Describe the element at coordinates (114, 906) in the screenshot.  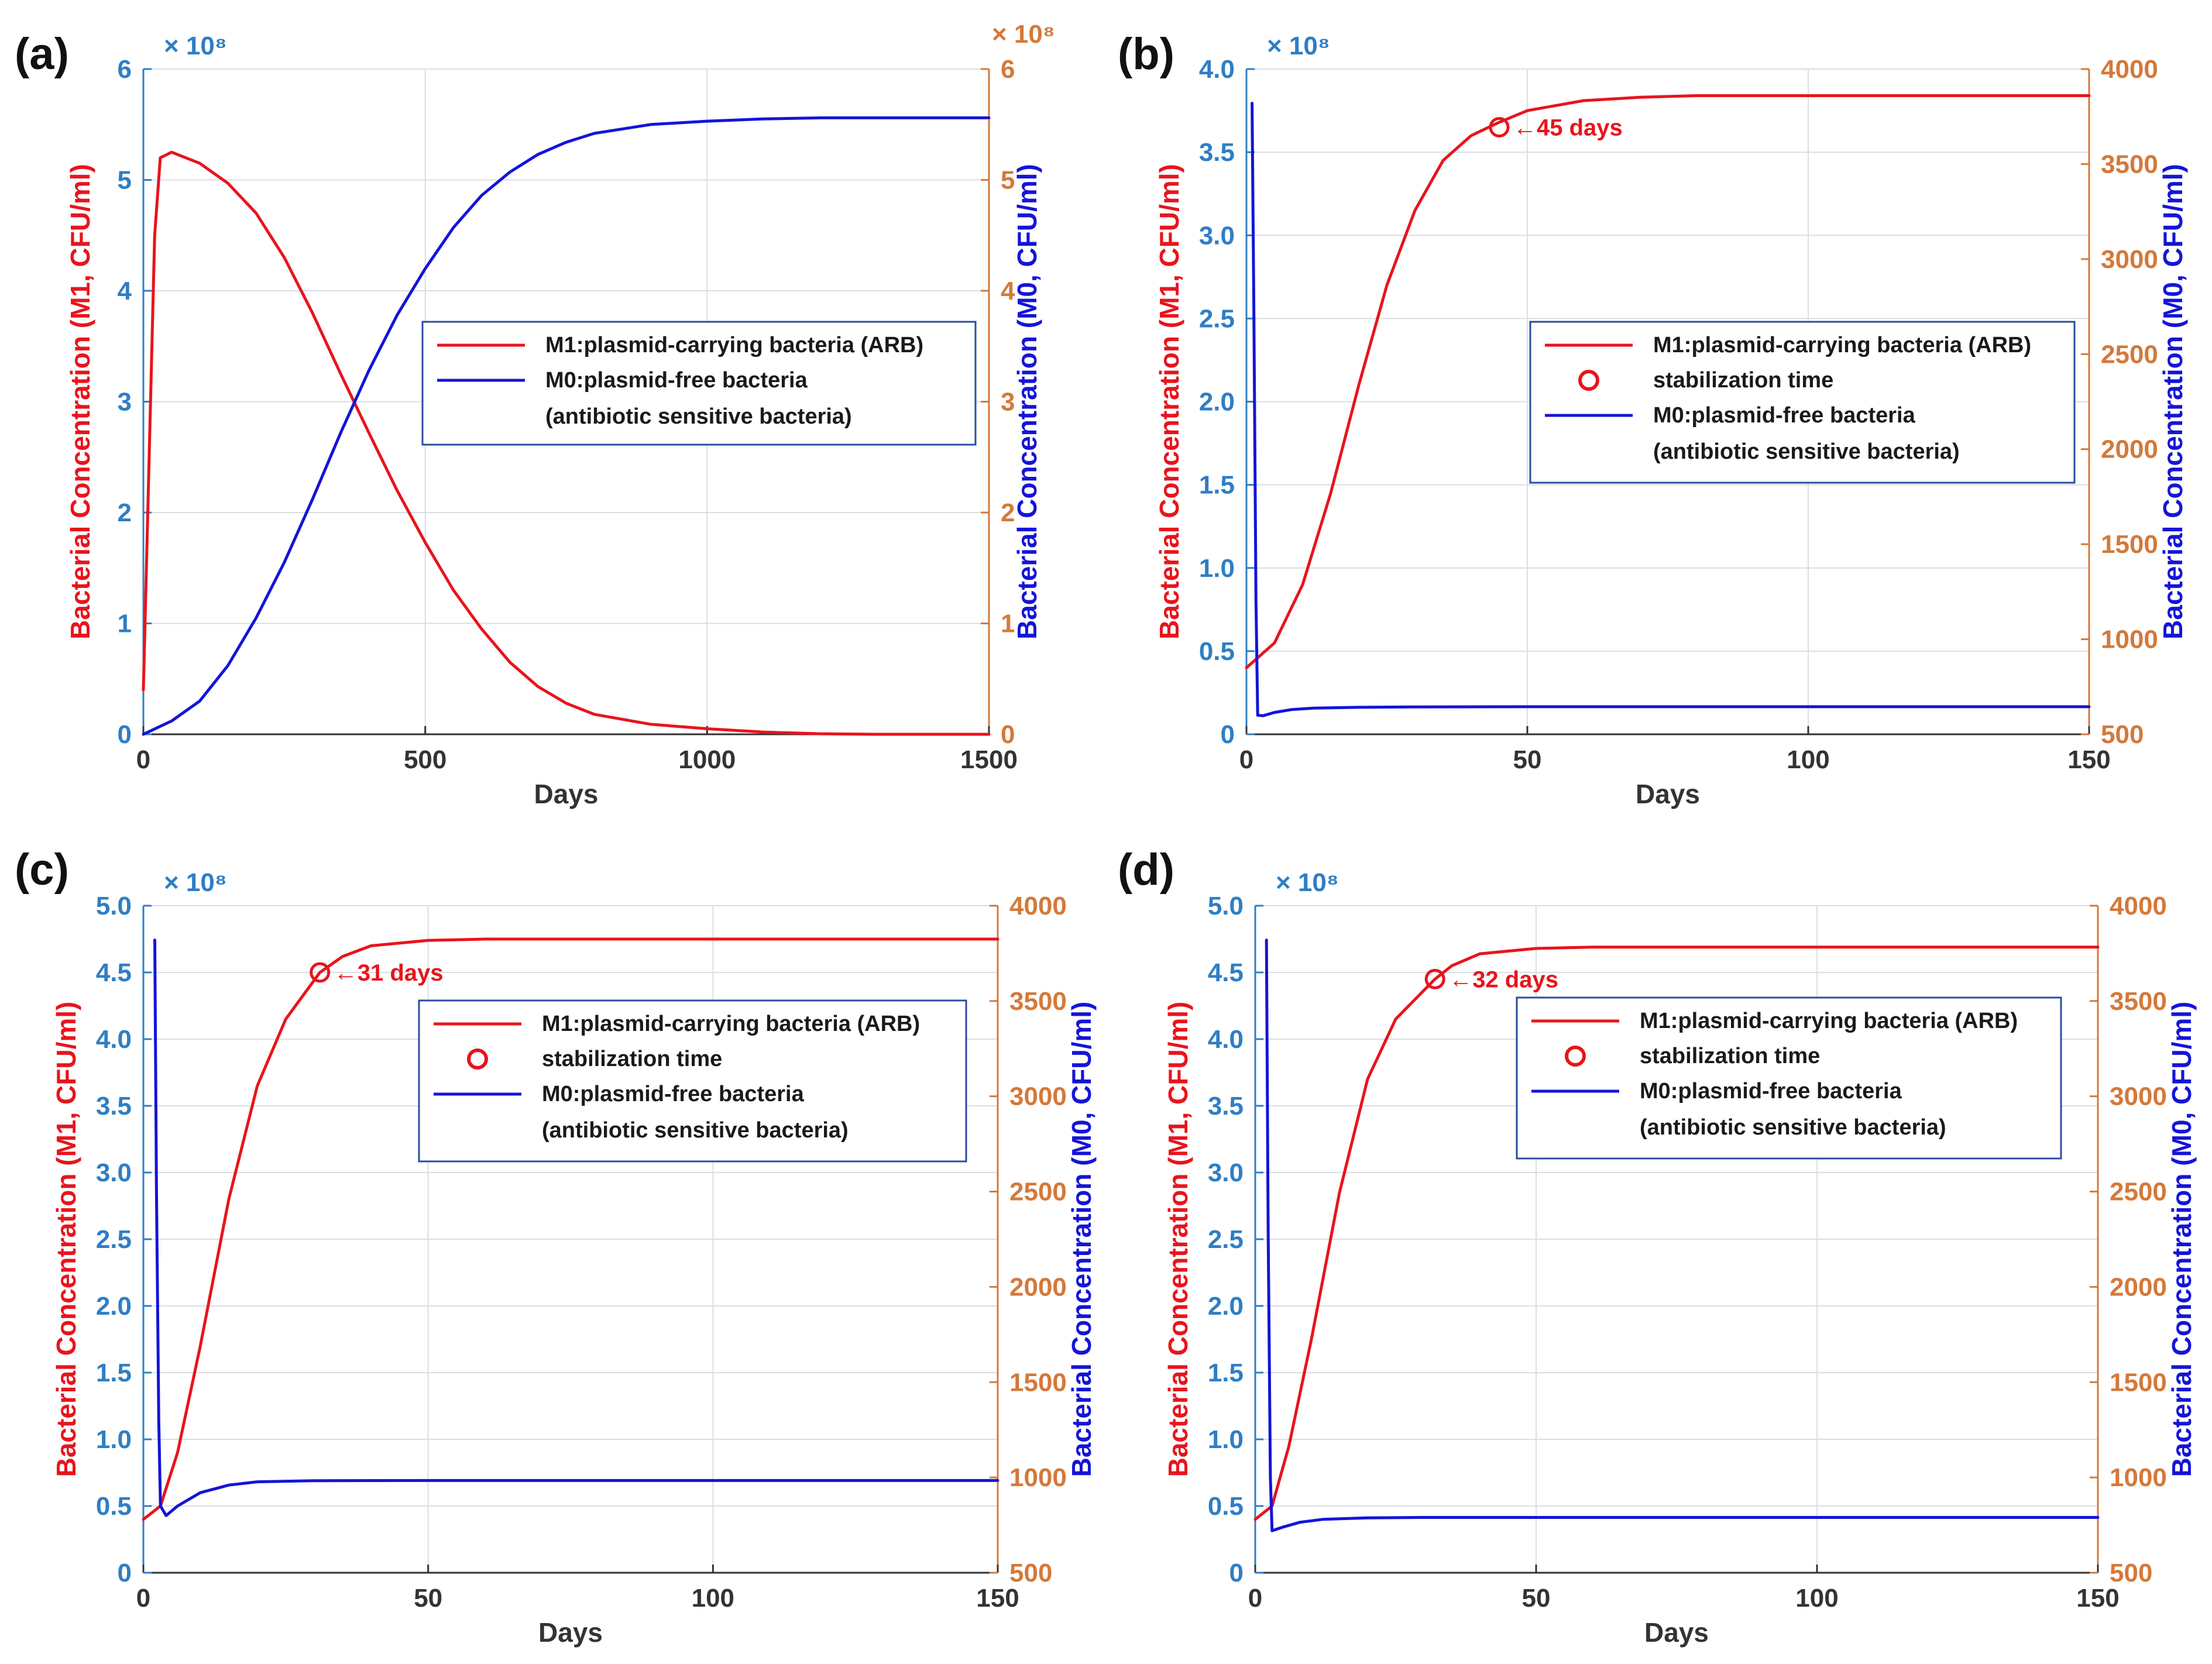
I see `y-left-tick-label: 5.0` at that location.